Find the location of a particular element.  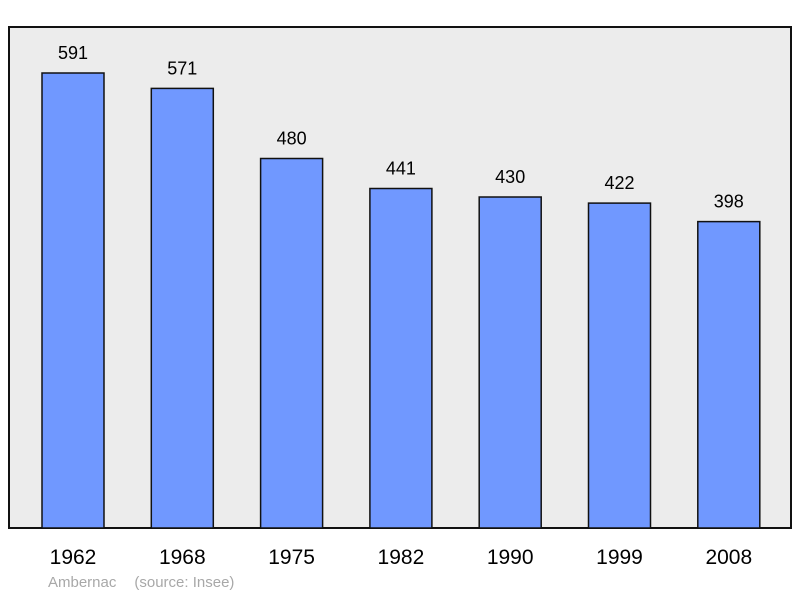

bar-1962 is located at coordinates (73, 300).